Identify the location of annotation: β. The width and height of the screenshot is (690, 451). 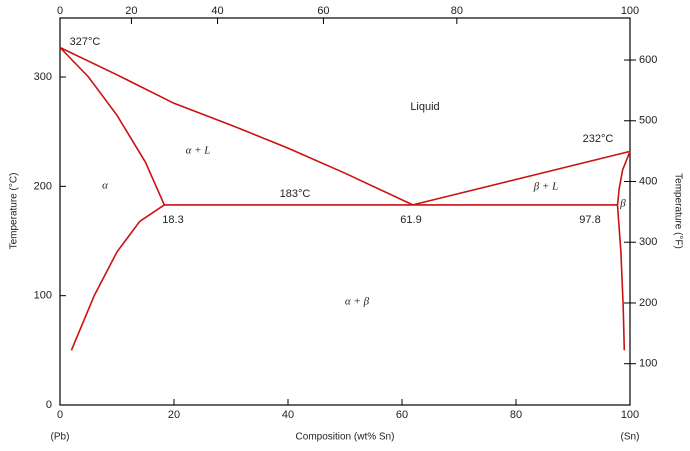
(622, 204).